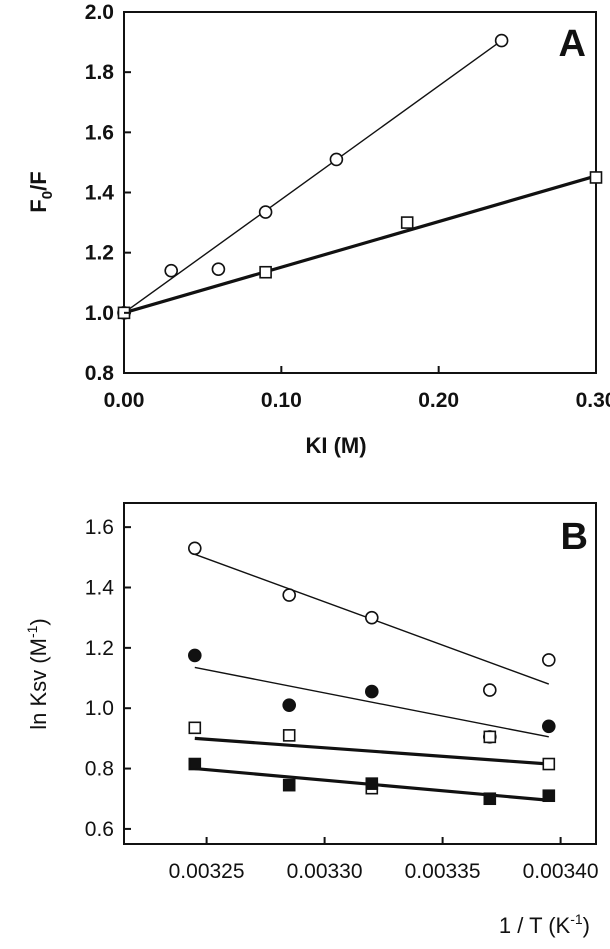 This screenshot has width=610, height=949. Describe the element at coordinates (38, 181) in the screenshot. I see `panel-a-y-title-tail: /F` at that location.